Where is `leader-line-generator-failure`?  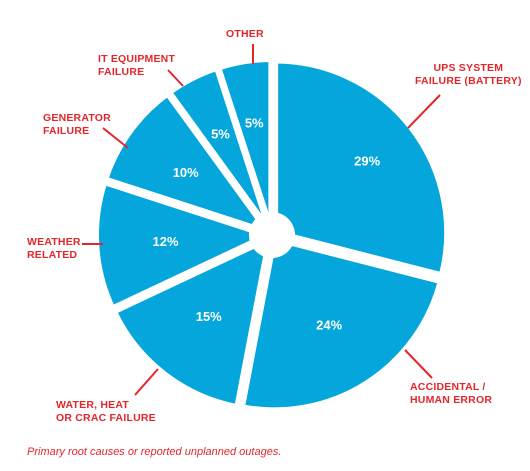 leader-line-generator-failure is located at coordinates (115, 138).